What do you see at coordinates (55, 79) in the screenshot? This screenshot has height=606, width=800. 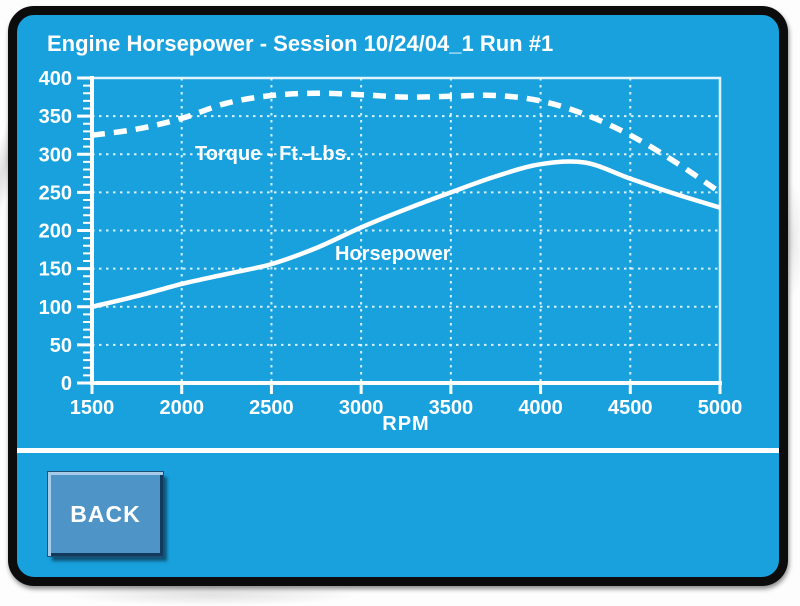 I see `y-tick-label: 400` at bounding box center [55, 79].